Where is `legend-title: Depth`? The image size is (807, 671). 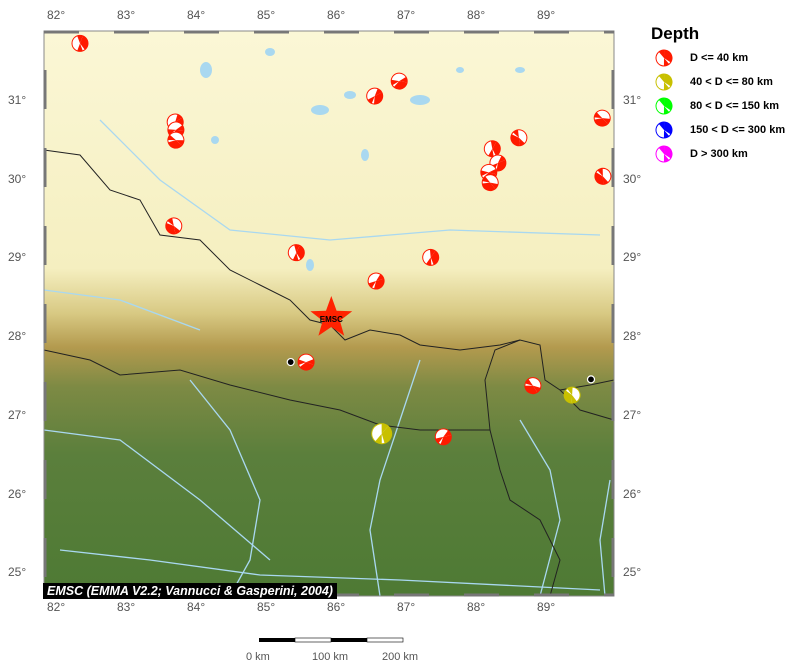
legend-title: Depth is located at coordinates (675, 33).